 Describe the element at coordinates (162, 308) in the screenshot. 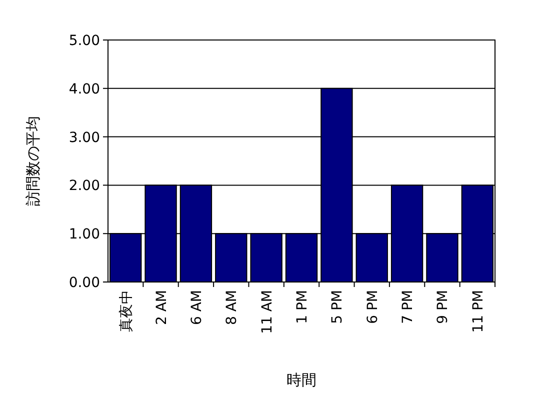

I see `x-tick-label: 2 AM` at that location.